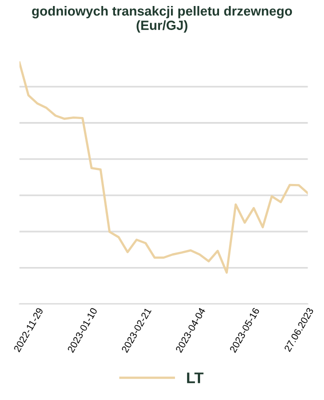 The width and height of the screenshot is (324, 400). Describe the element at coordinates (162, 19) in the screenshot. I see `chart-title: godniowych transakcji pelletu drzewnego (Eur/GJ)` at that location.